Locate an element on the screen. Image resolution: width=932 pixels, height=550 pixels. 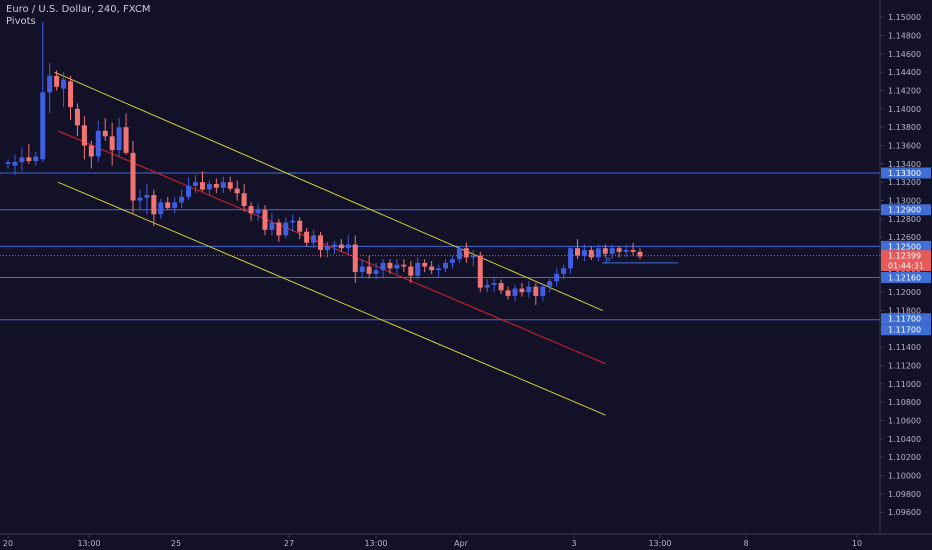
x-tick-label: Apr is located at coordinates (461, 543).